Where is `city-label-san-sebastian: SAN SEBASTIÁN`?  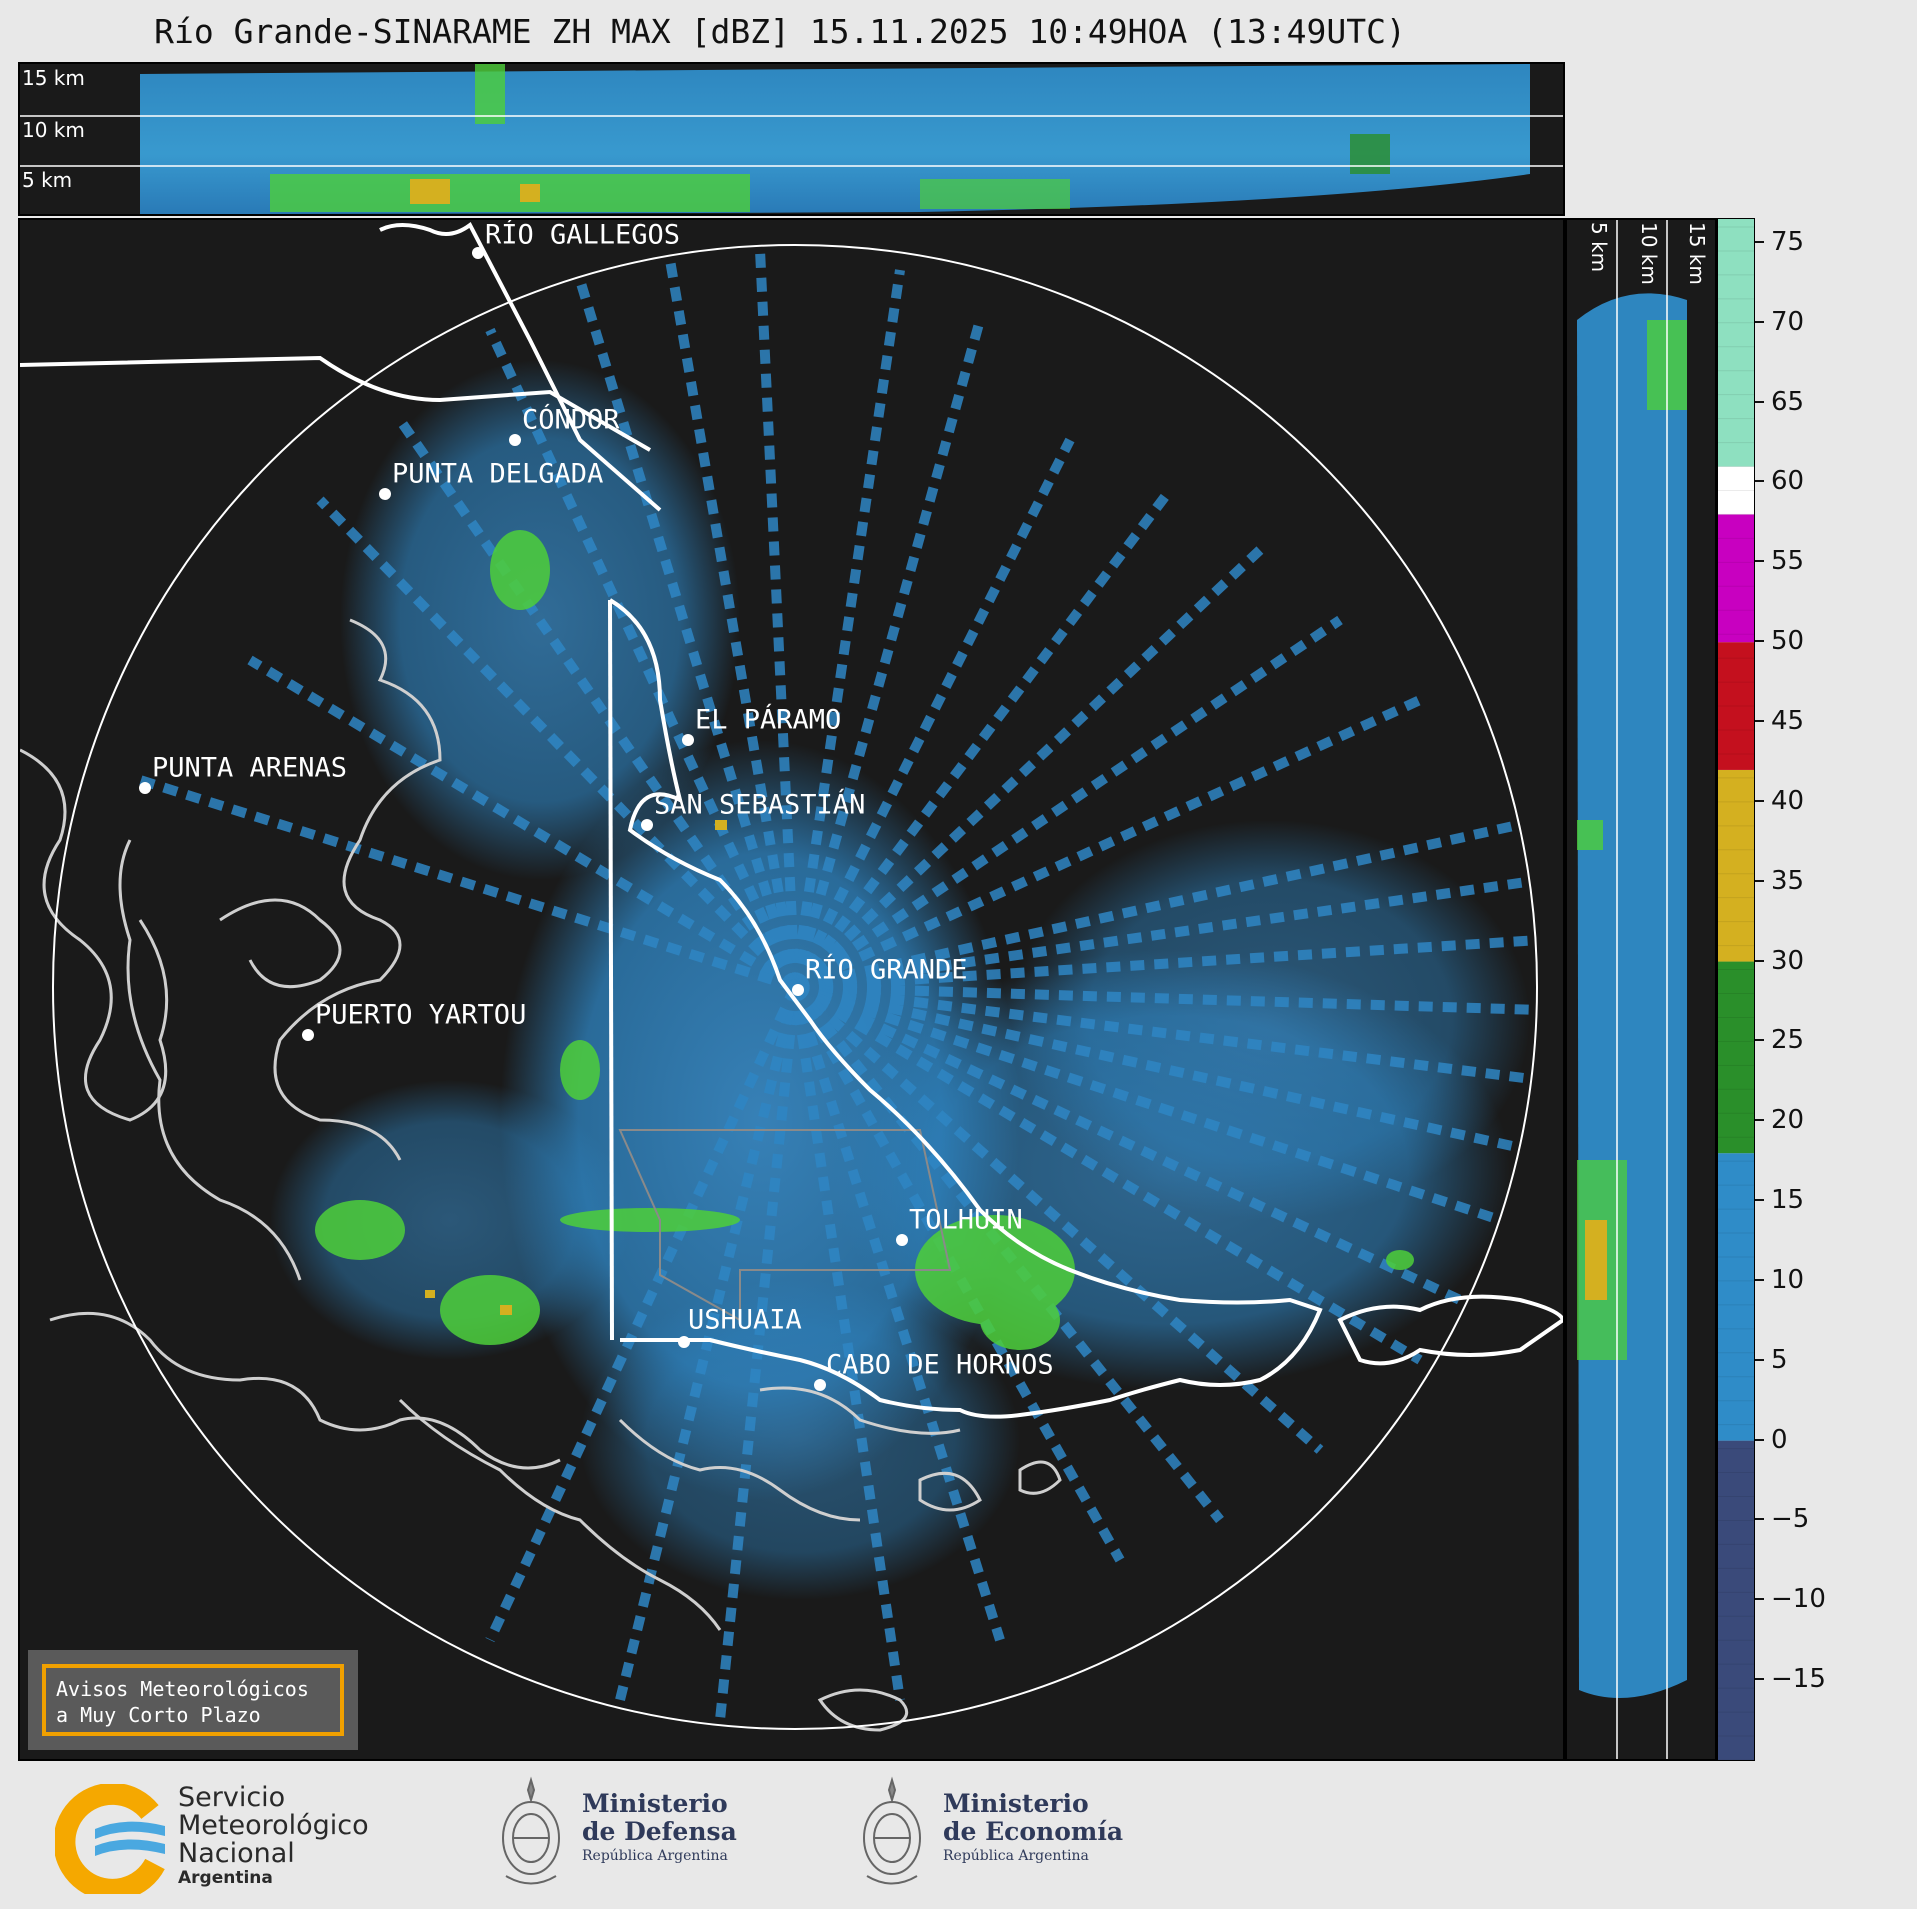 city-label-san-sebastian: SAN SEBASTIÁN is located at coordinates (760, 805).